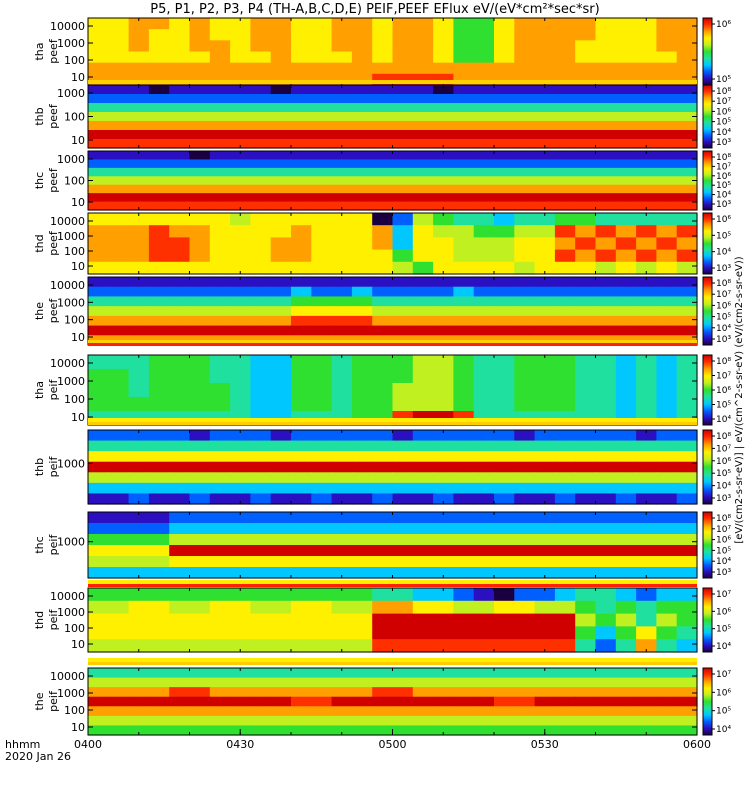 Image resolution: width=750 pixels, height=800 pixels. I want to click on flag-stripe, so click(392, 420).